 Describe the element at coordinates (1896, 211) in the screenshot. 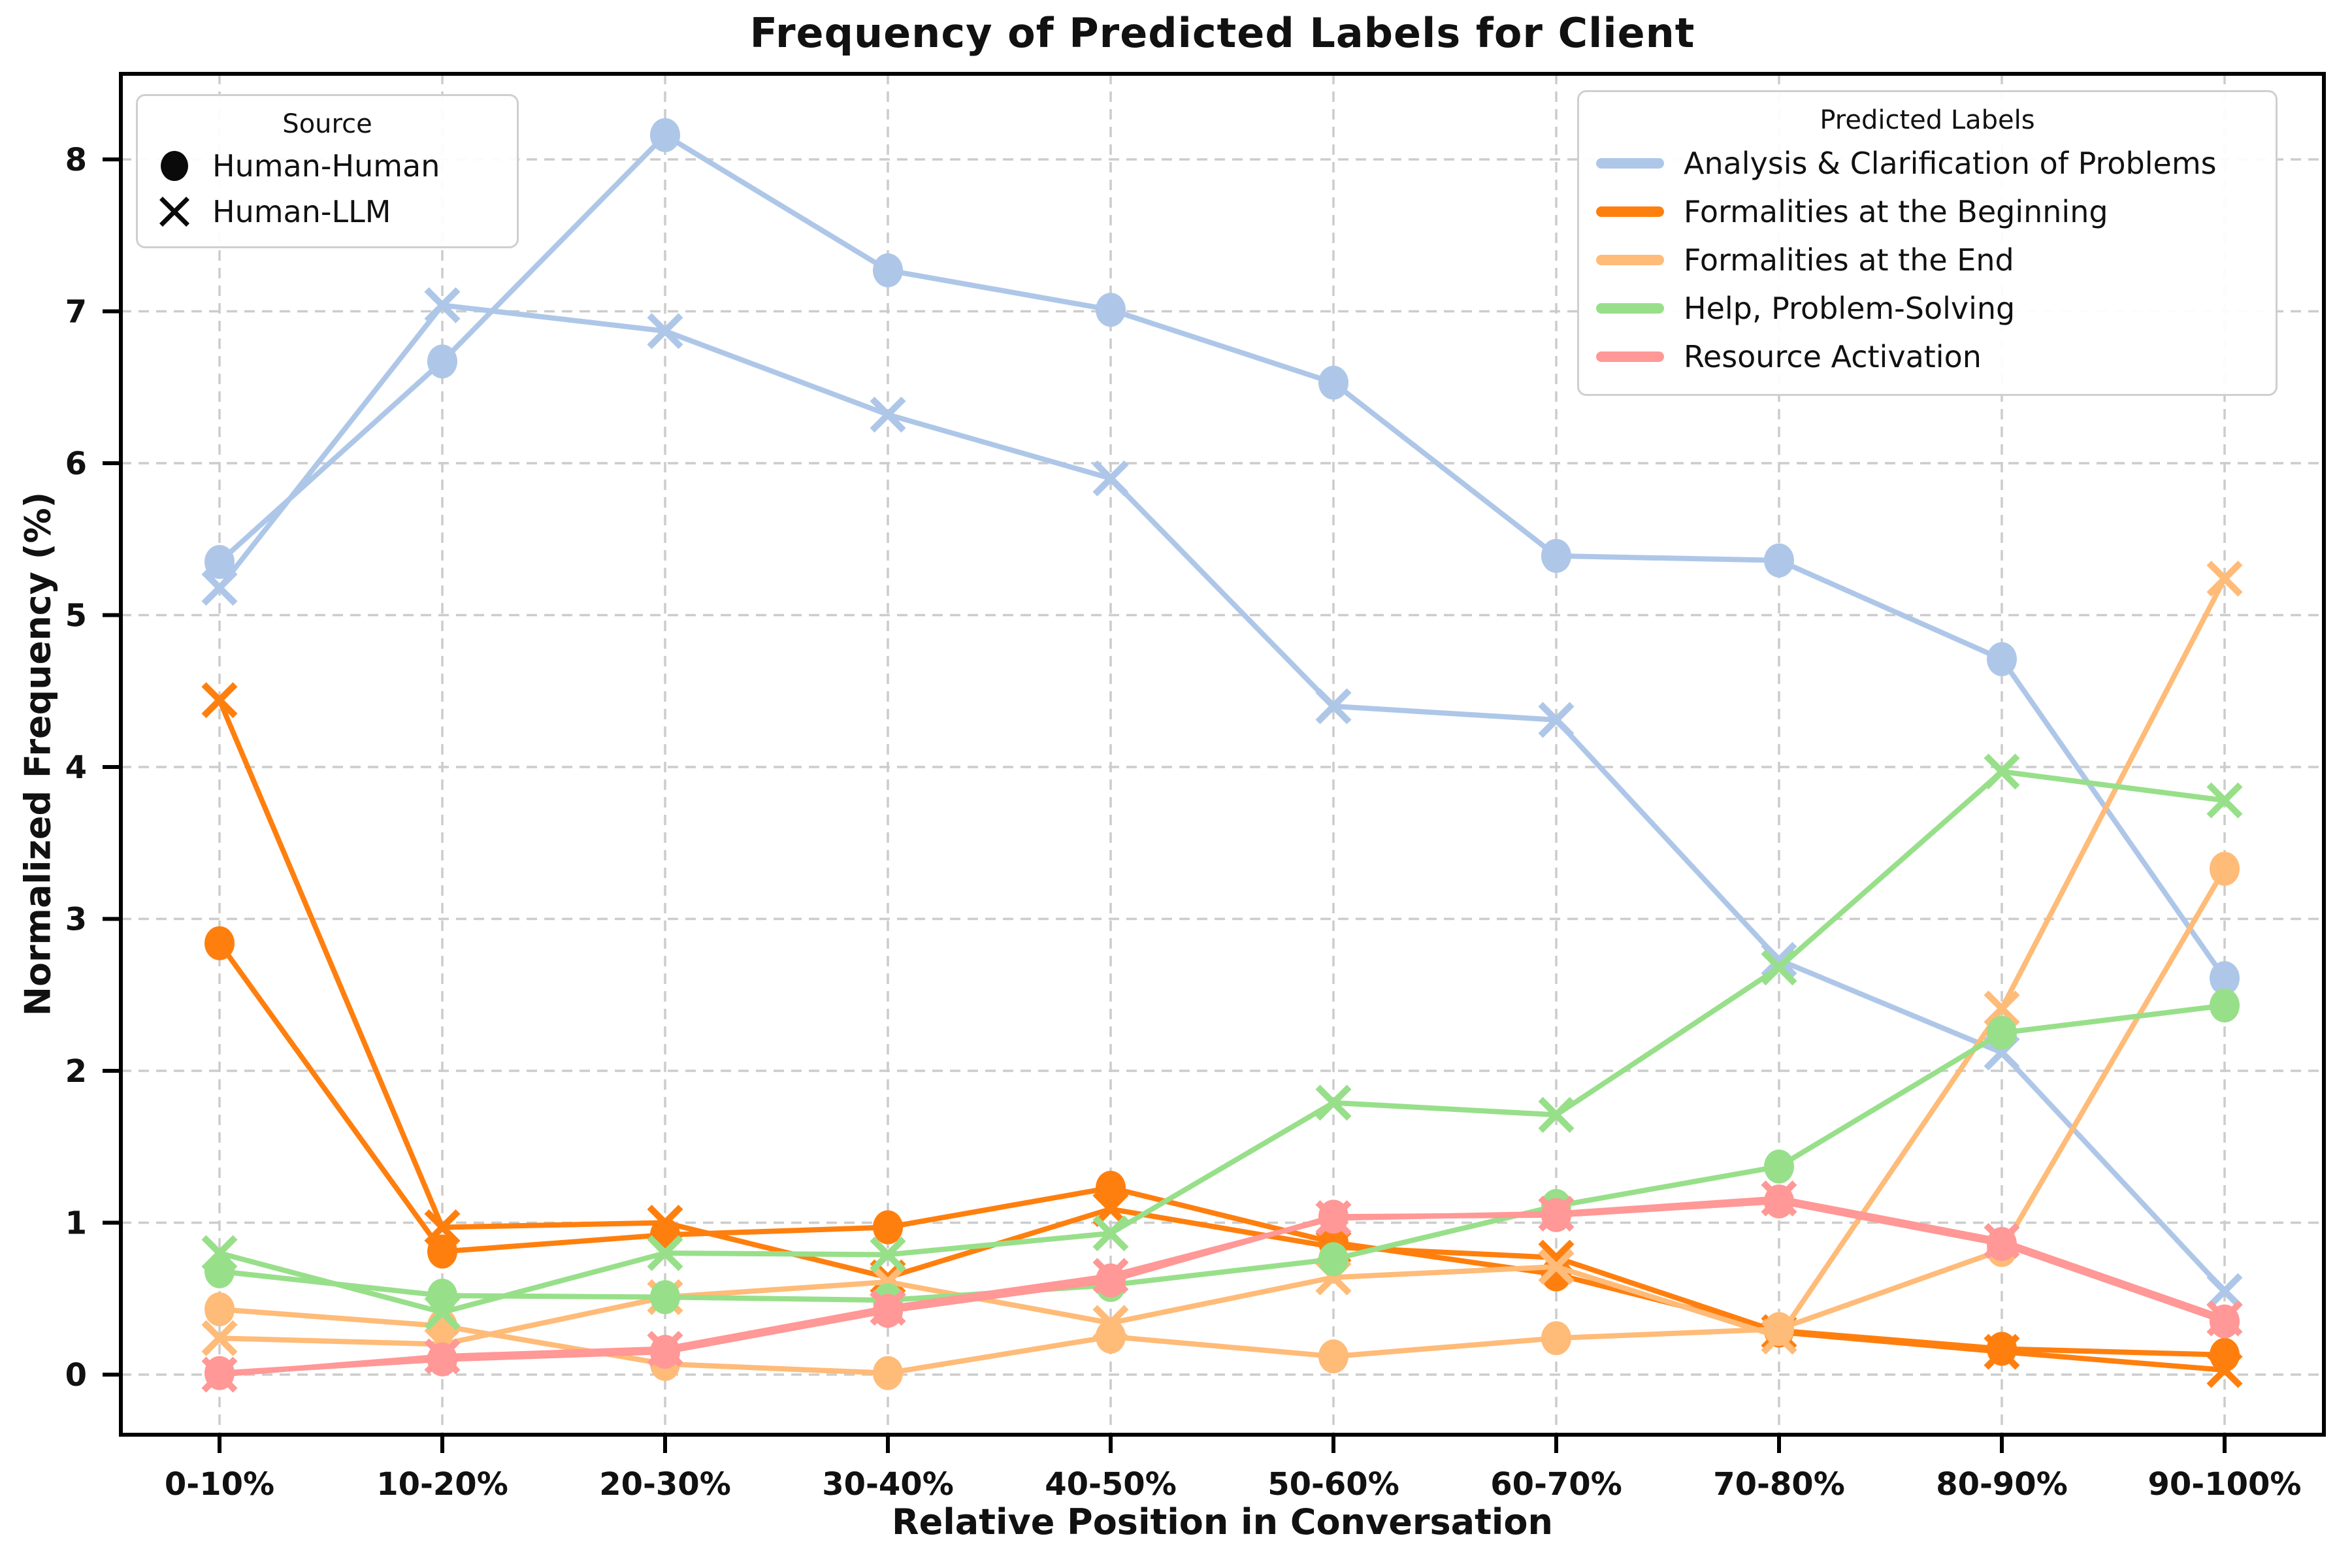

I see `legend-label-item-label: Formalities at the Beginning` at that location.